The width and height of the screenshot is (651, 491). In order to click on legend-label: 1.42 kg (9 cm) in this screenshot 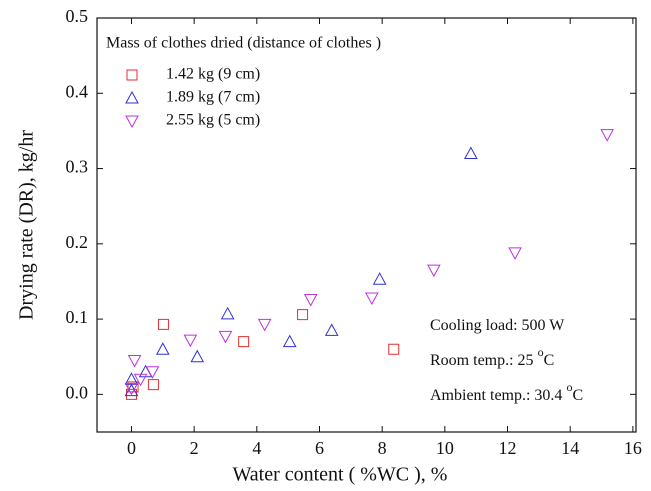, I will do `click(213, 74)`.